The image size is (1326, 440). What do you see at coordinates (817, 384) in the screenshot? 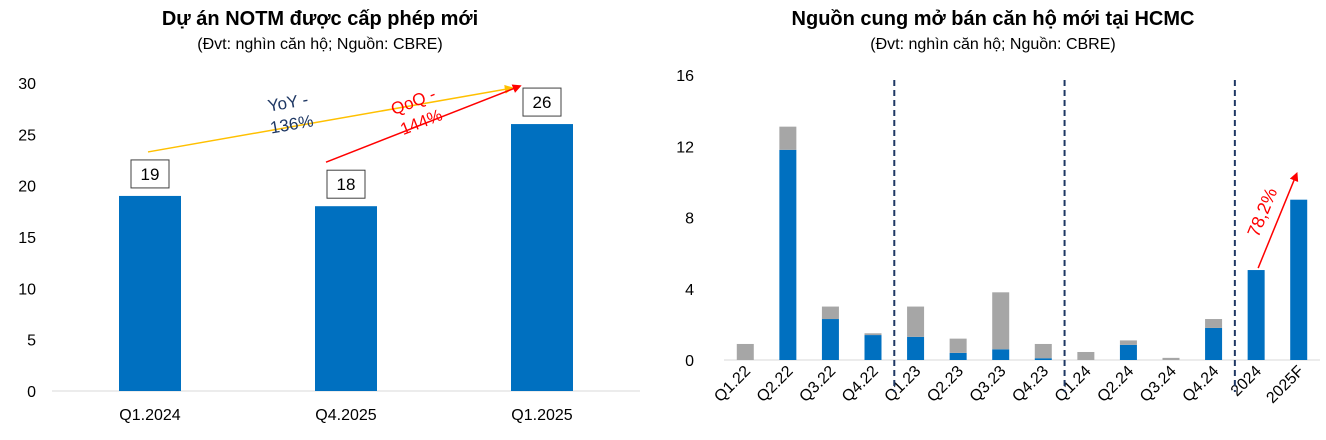
I see `x-tick-label: Q3.22` at bounding box center [817, 384].